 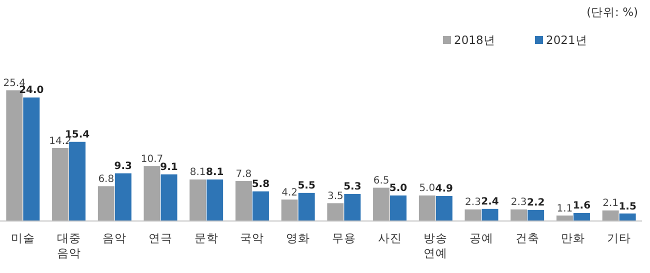 I want to click on data-label: 3.5, so click(x=335, y=196).